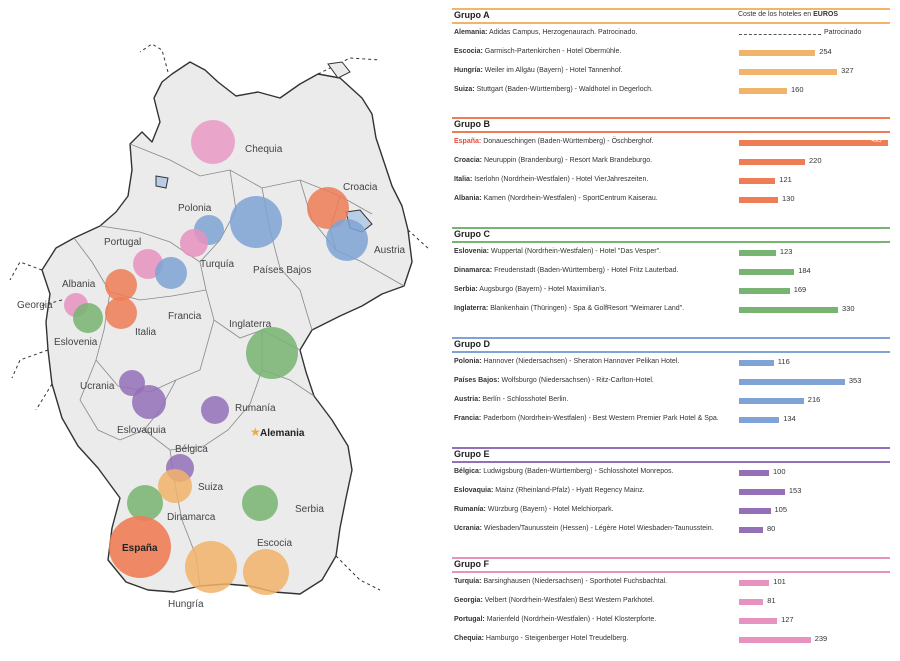 The height and width of the screenshot is (661, 900). What do you see at coordinates (471, 32) in the screenshot?
I see `team-country: Alemania:` at bounding box center [471, 32].